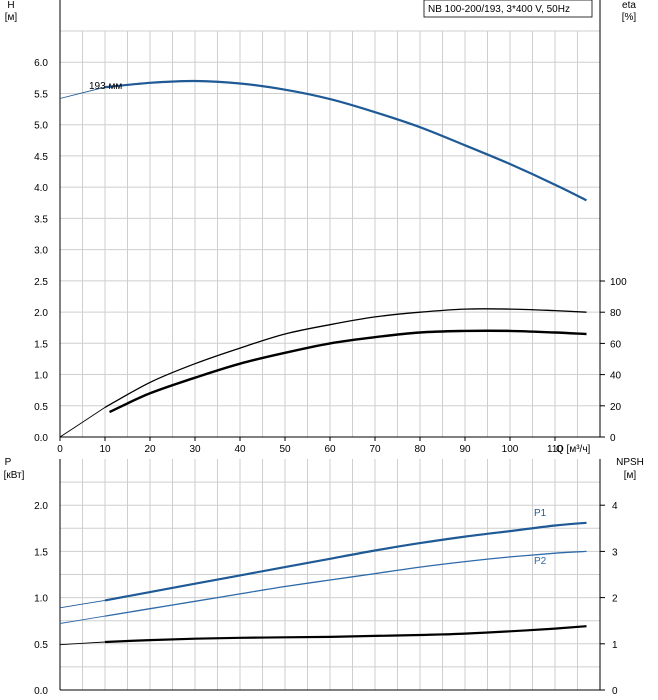 Image resolution: width=658 pixels, height=700 pixels. I want to click on lower-y2-axis-unit: [м], so click(630, 475).